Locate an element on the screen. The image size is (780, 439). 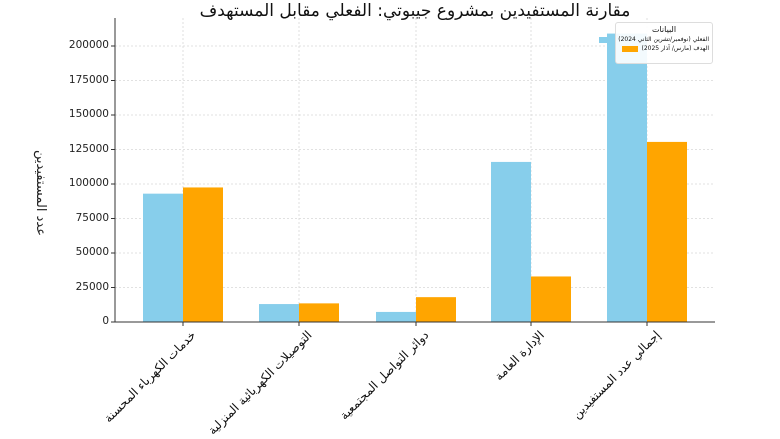
y-tick-label: 25000 is located at coordinates (92, 286).